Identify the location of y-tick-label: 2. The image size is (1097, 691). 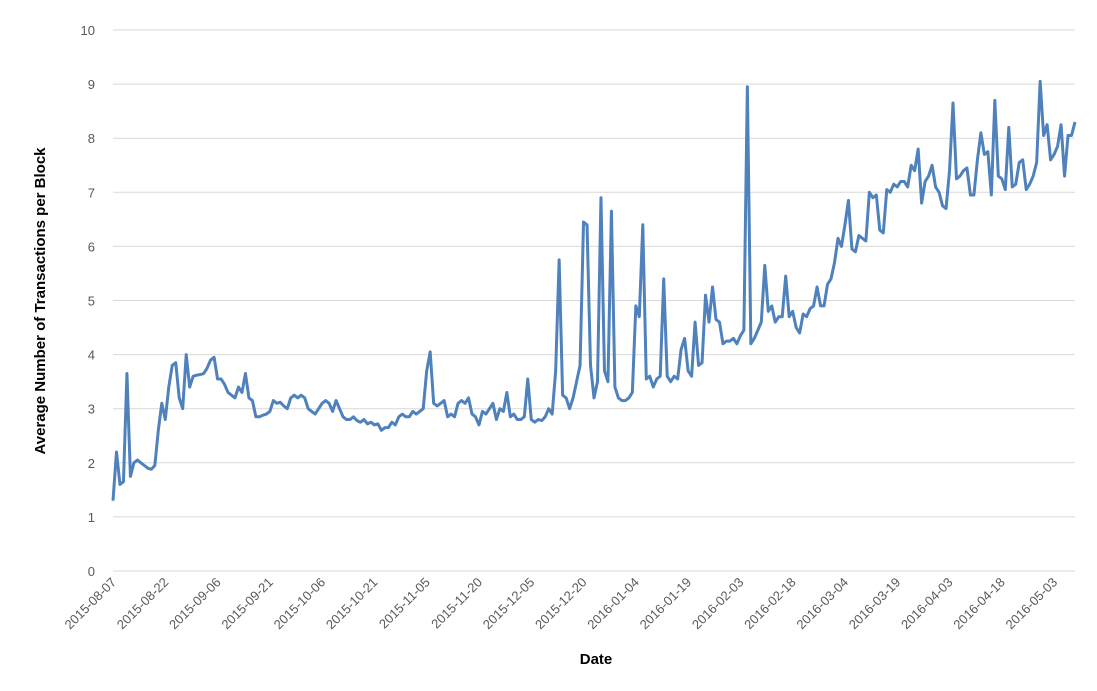
(91, 463).